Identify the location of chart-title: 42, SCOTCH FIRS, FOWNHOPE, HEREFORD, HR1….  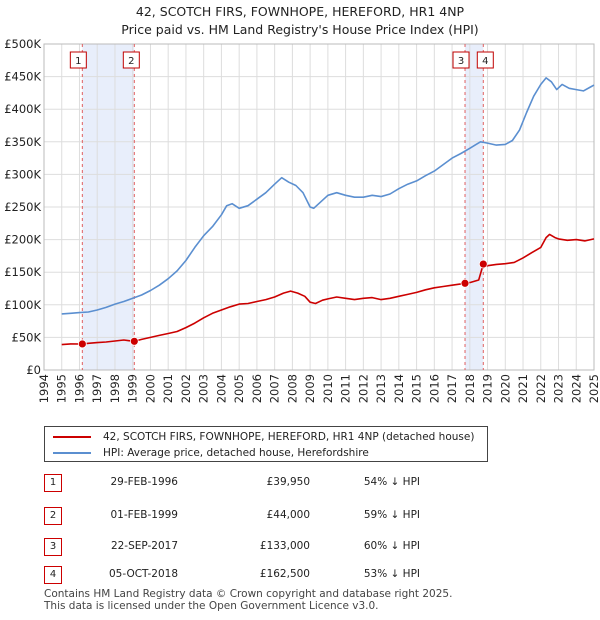
(300, 11).